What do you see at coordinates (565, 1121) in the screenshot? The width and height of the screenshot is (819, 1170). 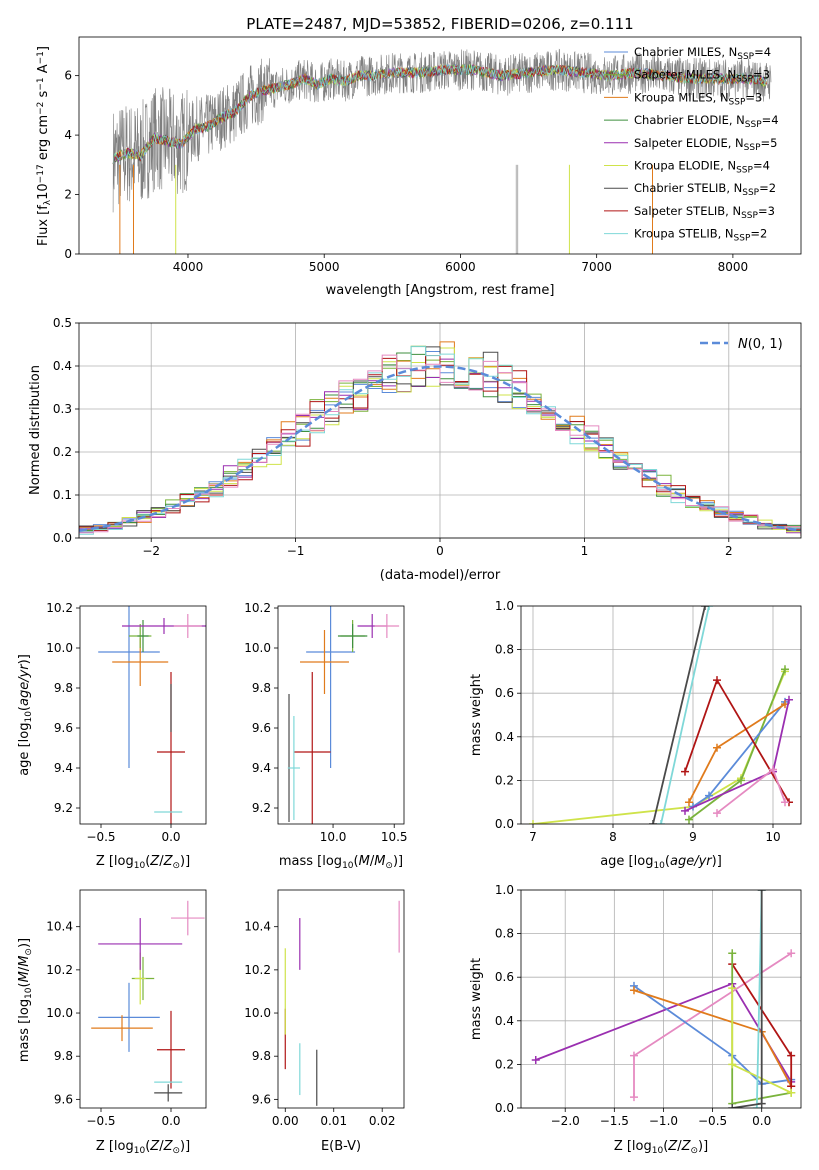 I see `x-tick-label: −2.0` at bounding box center [565, 1121].